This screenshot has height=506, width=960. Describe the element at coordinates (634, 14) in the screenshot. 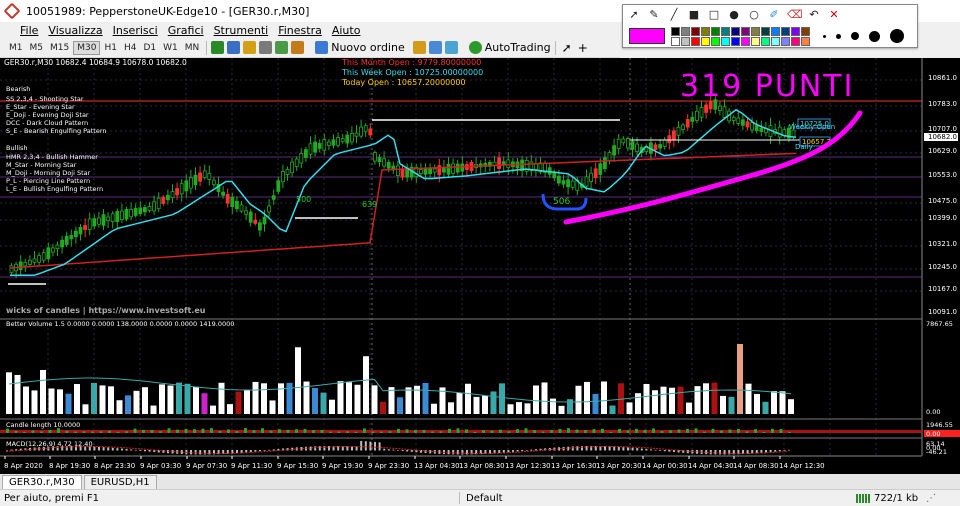

I see `pointer-icon: ➚` at that location.